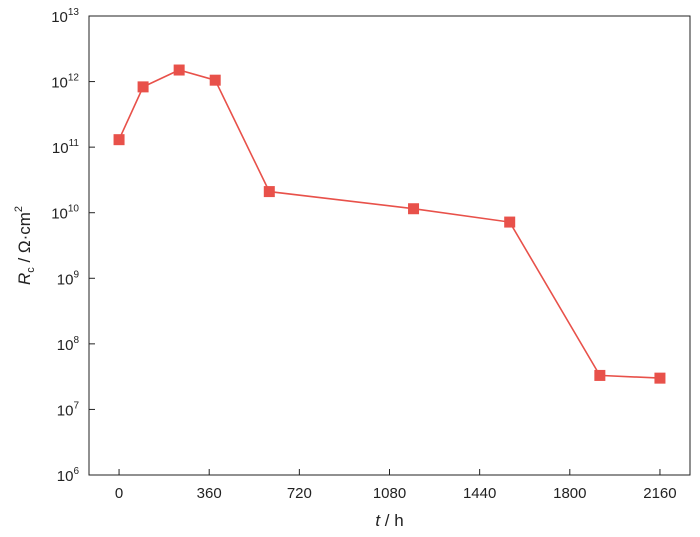 The width and height of the screenshot is (700, 537). I want to click on x-tick-label: 360, so click(209, 493).